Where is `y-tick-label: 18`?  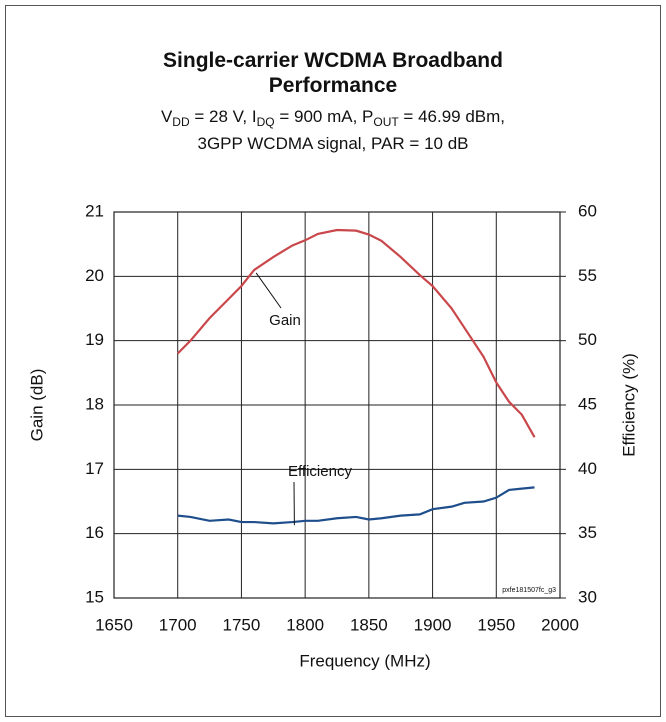 y-tick-label: 18 is located at coordinates (94, 403).